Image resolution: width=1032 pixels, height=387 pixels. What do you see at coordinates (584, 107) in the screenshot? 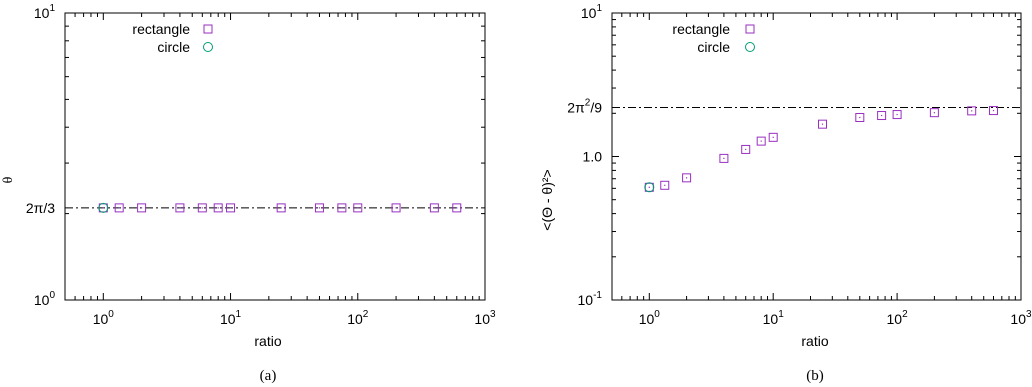
I see `reference-line-label: 2π2/9` at bounding box center [584, 107].